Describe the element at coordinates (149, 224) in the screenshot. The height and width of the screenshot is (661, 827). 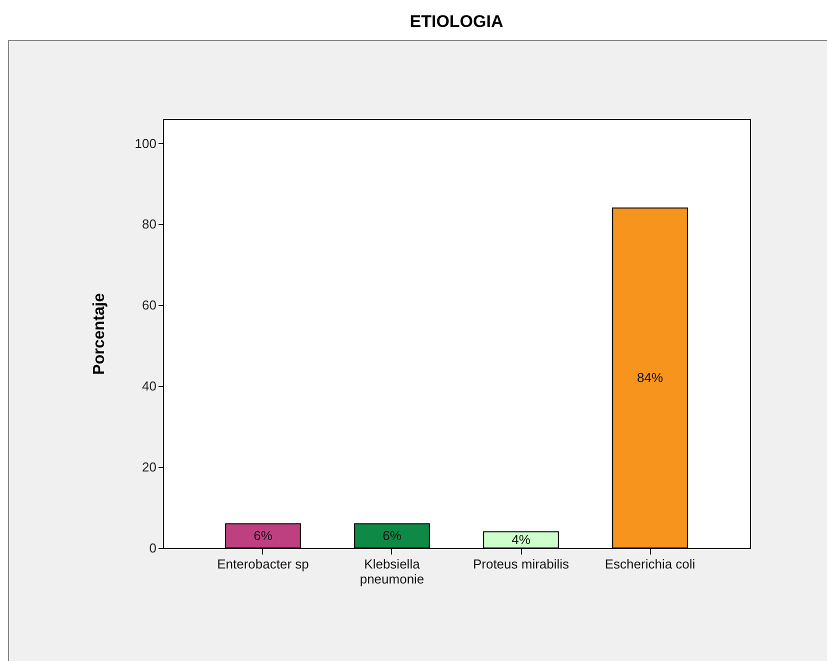
I see `y-tick-label: 80` at that location.